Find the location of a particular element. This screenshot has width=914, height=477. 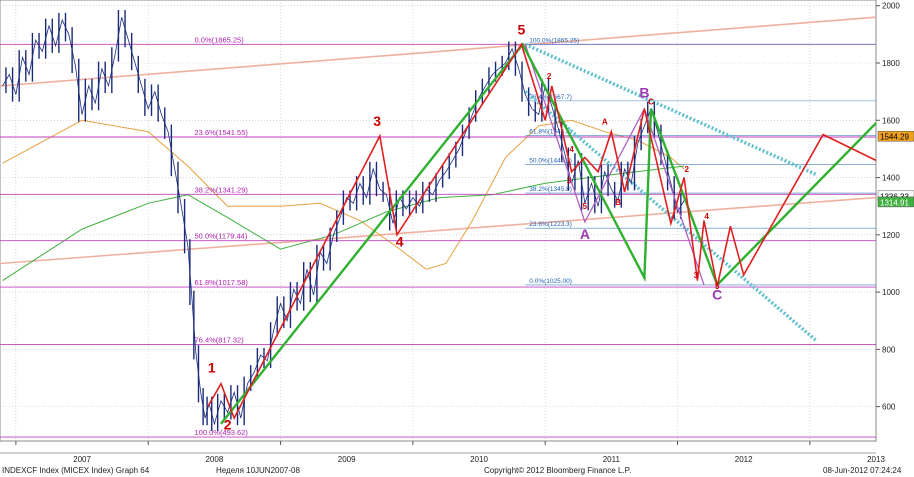

y-tick-label: 600 is located at coordinates (889, 407).